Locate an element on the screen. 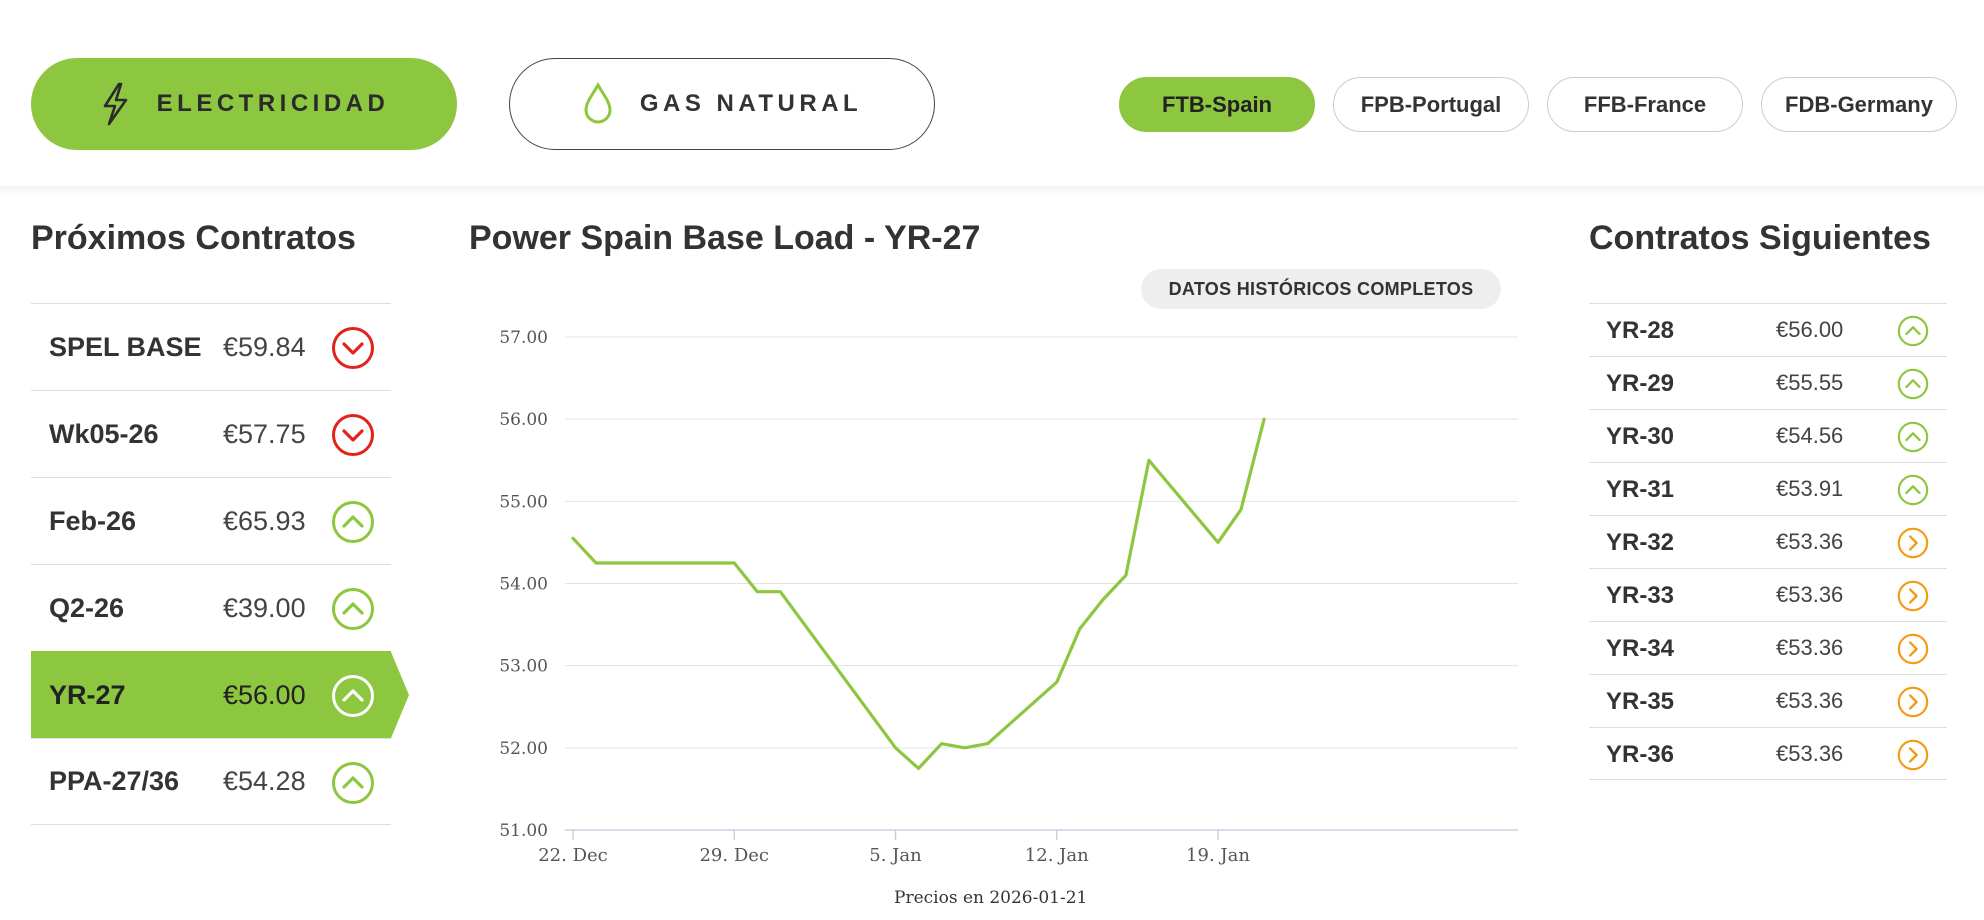 The image size is (1984, 920). following-contract-row: YR-33 €53.36 is located at coordinates (1768, 594).